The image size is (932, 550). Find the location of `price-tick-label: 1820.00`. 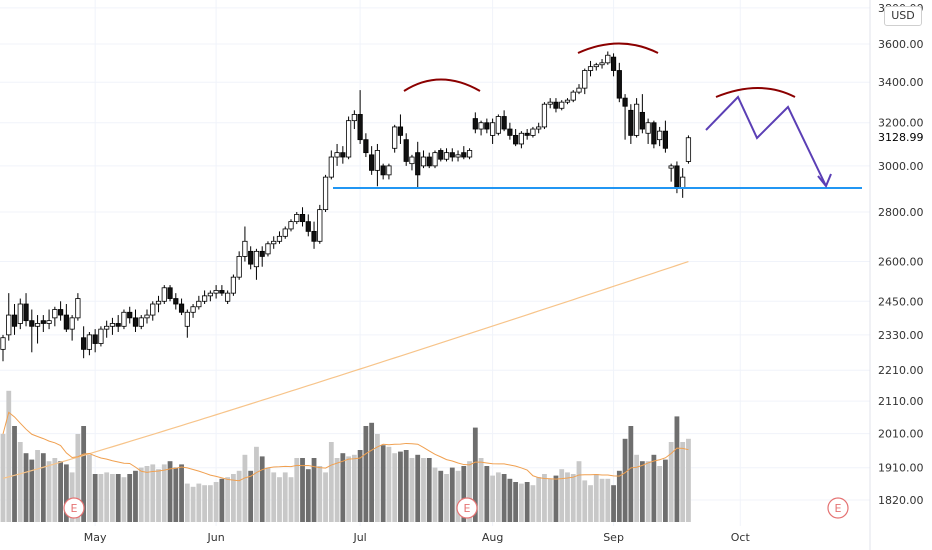

price-tick-label: 1820.00 is located at coordinates (901, 500).